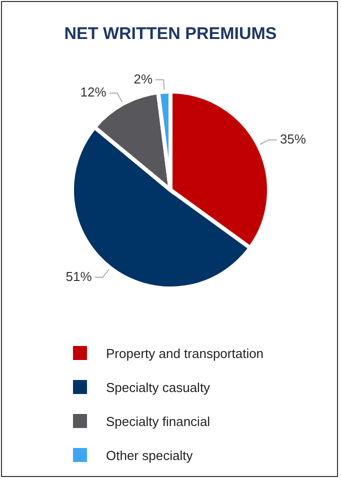 This screenshot has height=480, width=341. I want to click on legend-label: Specialty casualty, so click(158, 387).